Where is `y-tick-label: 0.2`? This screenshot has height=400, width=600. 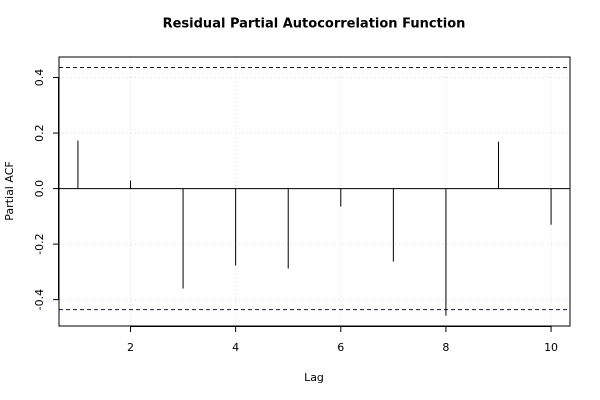 y-tick-label: 0.2 is located at coordinates (39, 133).